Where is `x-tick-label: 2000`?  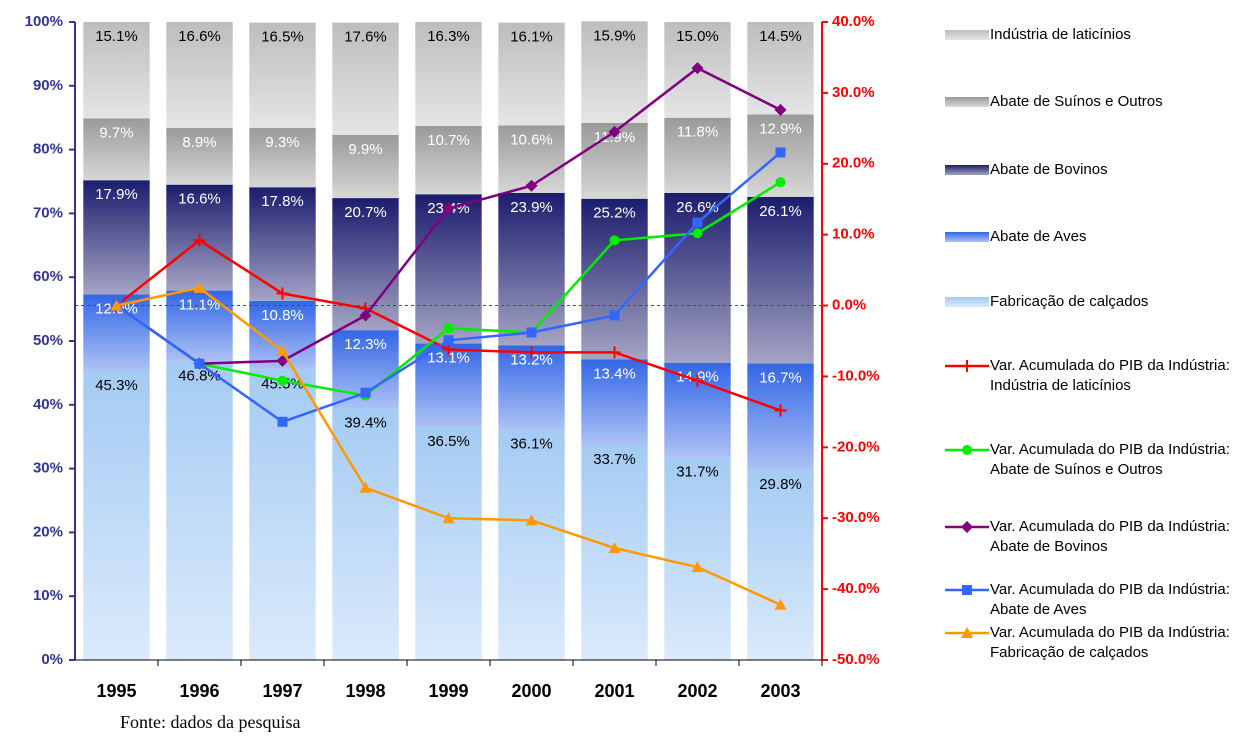
x-tick-label: 2000 is located at coordinates (531, 691).